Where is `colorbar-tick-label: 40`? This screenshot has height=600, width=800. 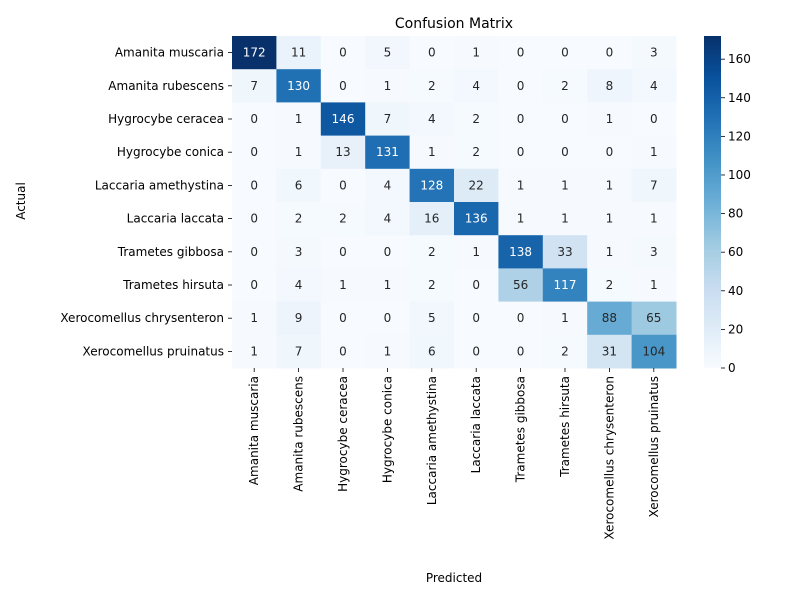
colorbar-tick-label: 40 is located at coordinates (735, 291).